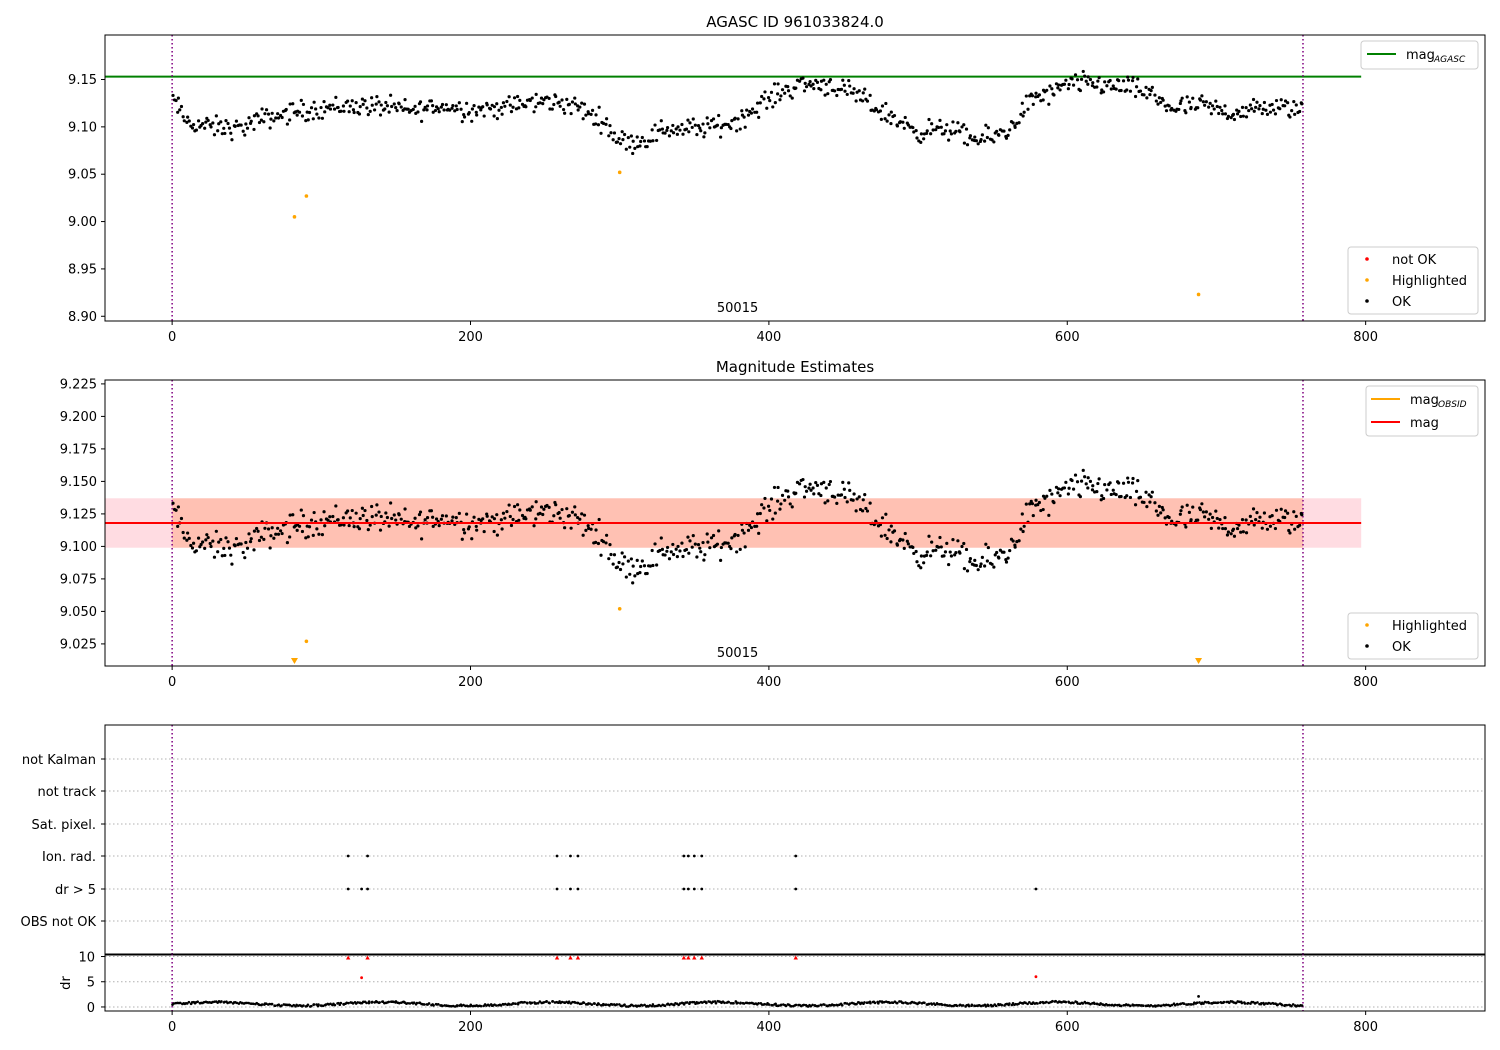 Image resolution: width=1500 pixels, height=1050 pixels. Describe the element at coordinates (64, 825) in the screenshot. I see `flag-row-label: Sat. pixel.` at that location.